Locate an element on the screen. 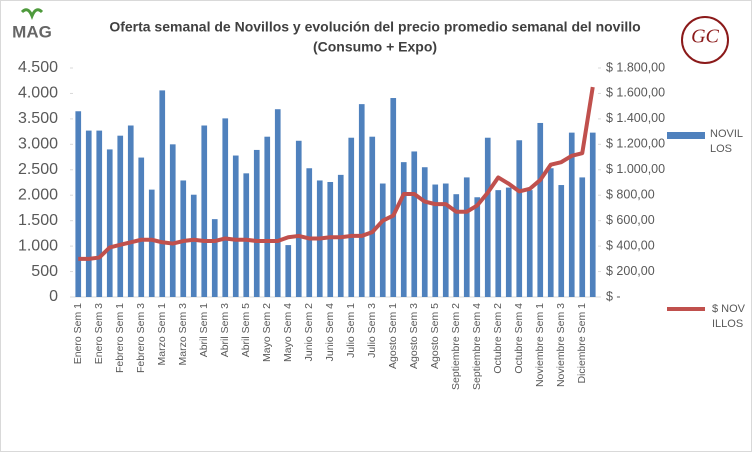 Image resolution: width=752 pixels, height=452 pixels. legend-label: NOVILLOS is located at coordinates (727, 141).